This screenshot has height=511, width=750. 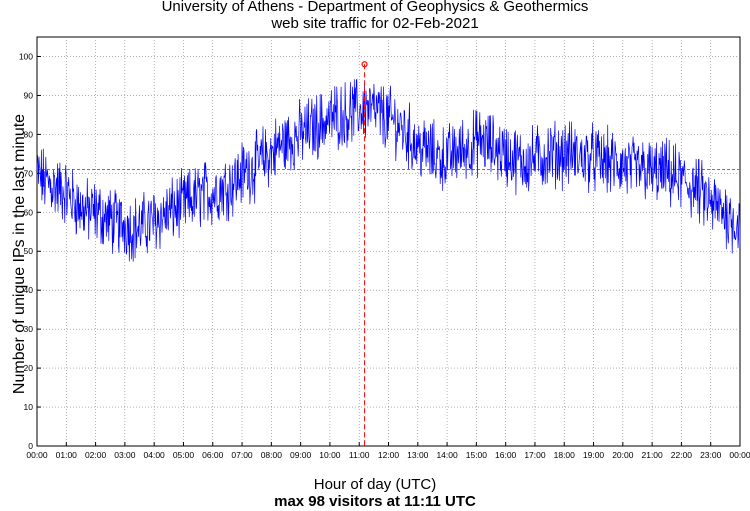 I want to click on y-tick-label: 30, so click(x=29, y=329).